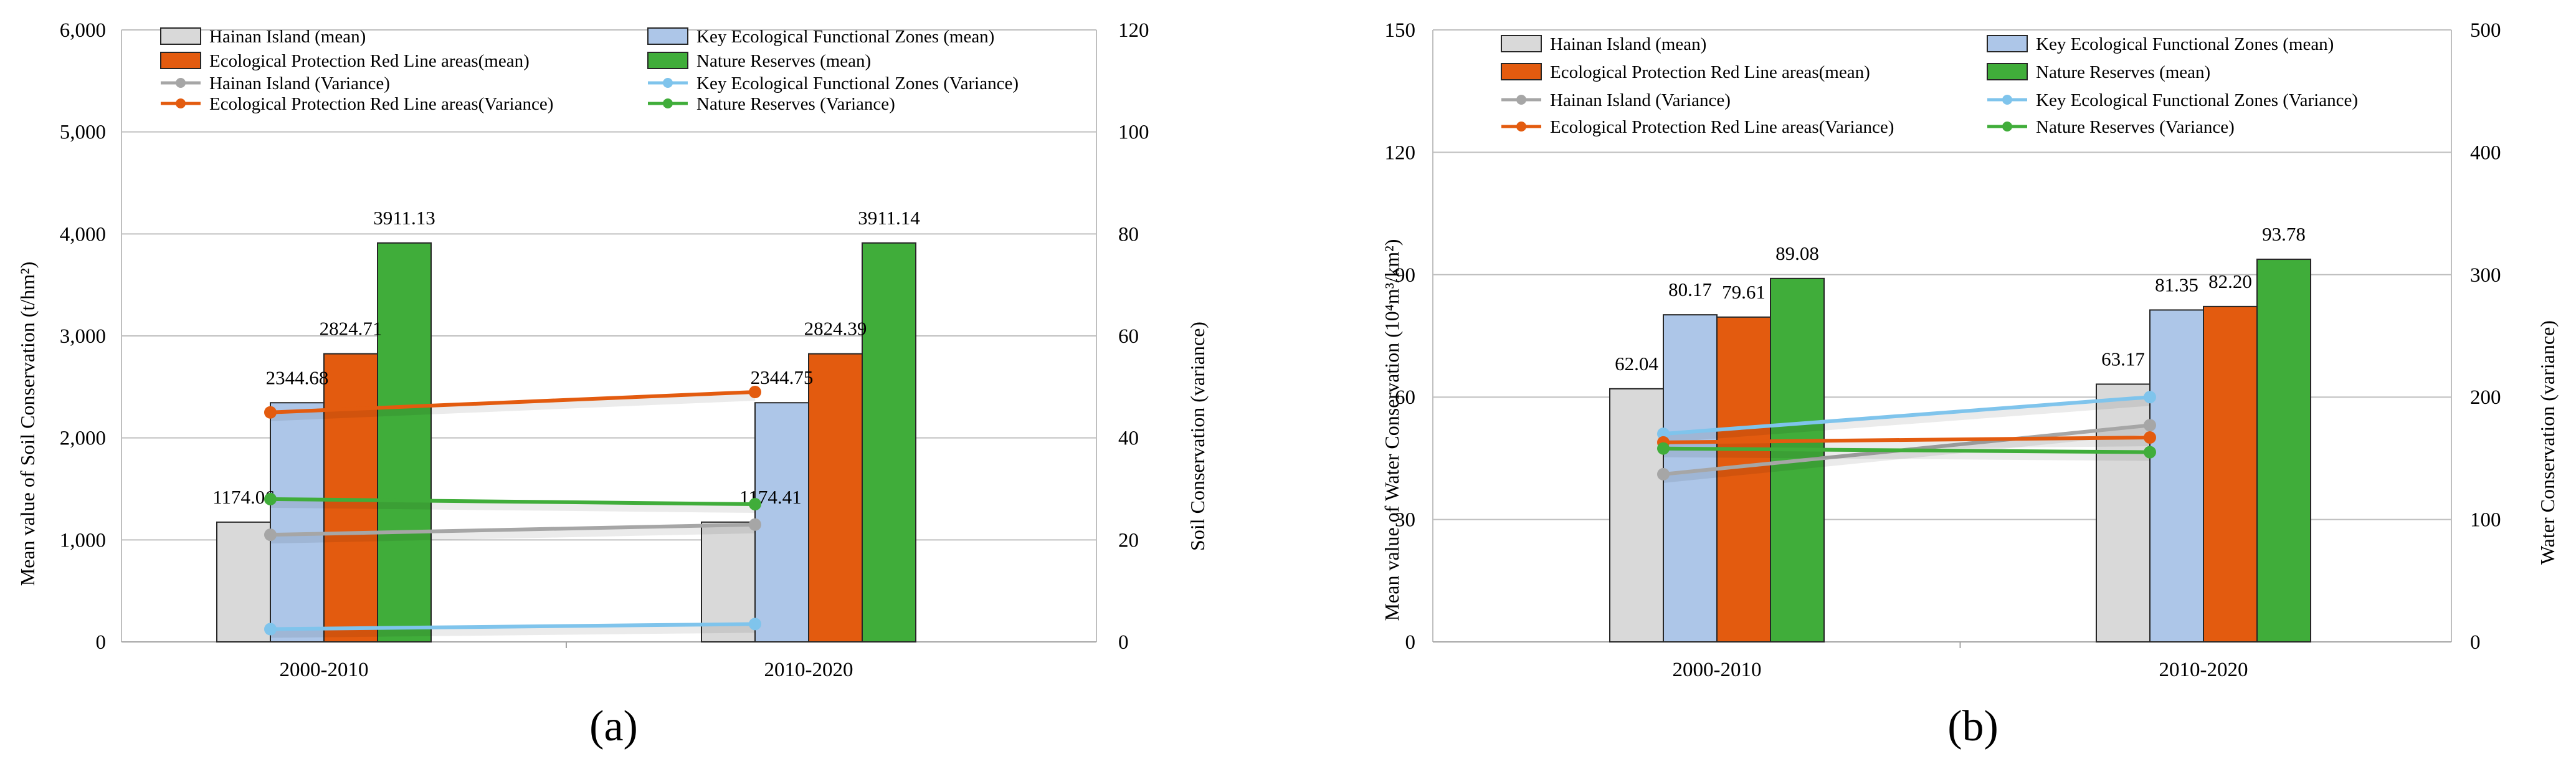 Image resolution: width=2576 pixels, height=774 pixels. Describe the element at coordinates (889, 218) in the screenshot. I see `data-label: 3911.14` at that location.